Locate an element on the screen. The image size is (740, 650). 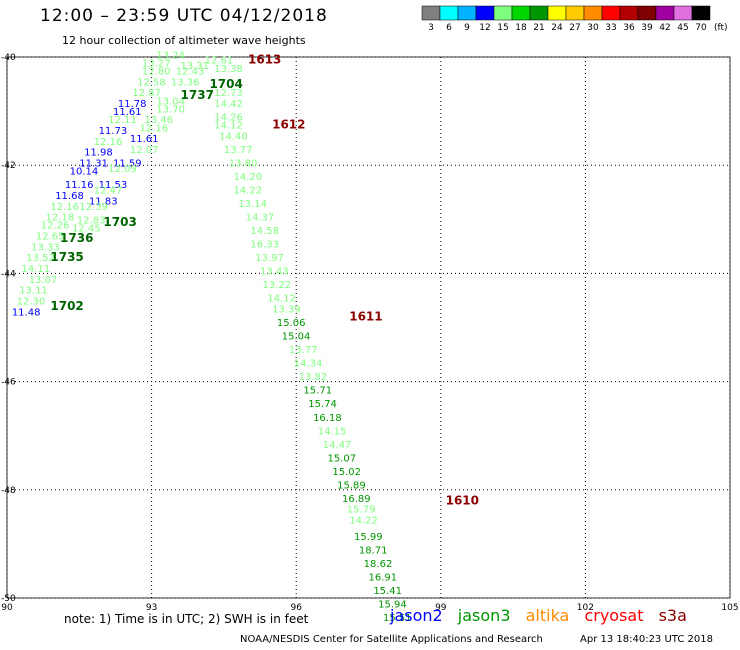
legend-unit: (ft) is located at coordinates (721, 28).